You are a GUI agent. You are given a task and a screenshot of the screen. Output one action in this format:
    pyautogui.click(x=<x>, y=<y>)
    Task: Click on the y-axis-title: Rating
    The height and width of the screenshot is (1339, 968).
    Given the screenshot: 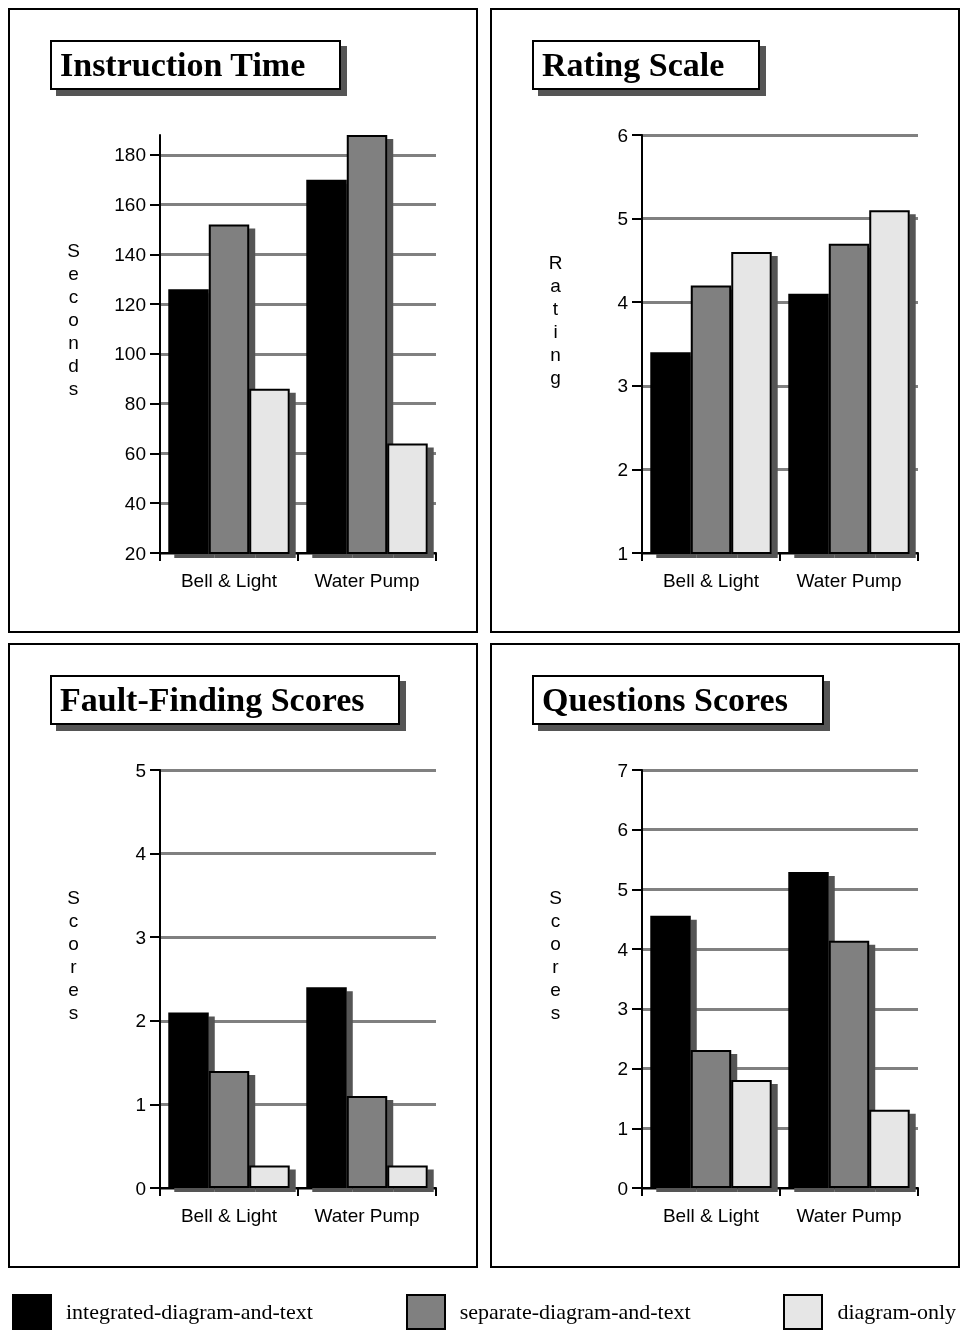 What is the action you would take?
    pyautogui.click(x=555, y=320)
    